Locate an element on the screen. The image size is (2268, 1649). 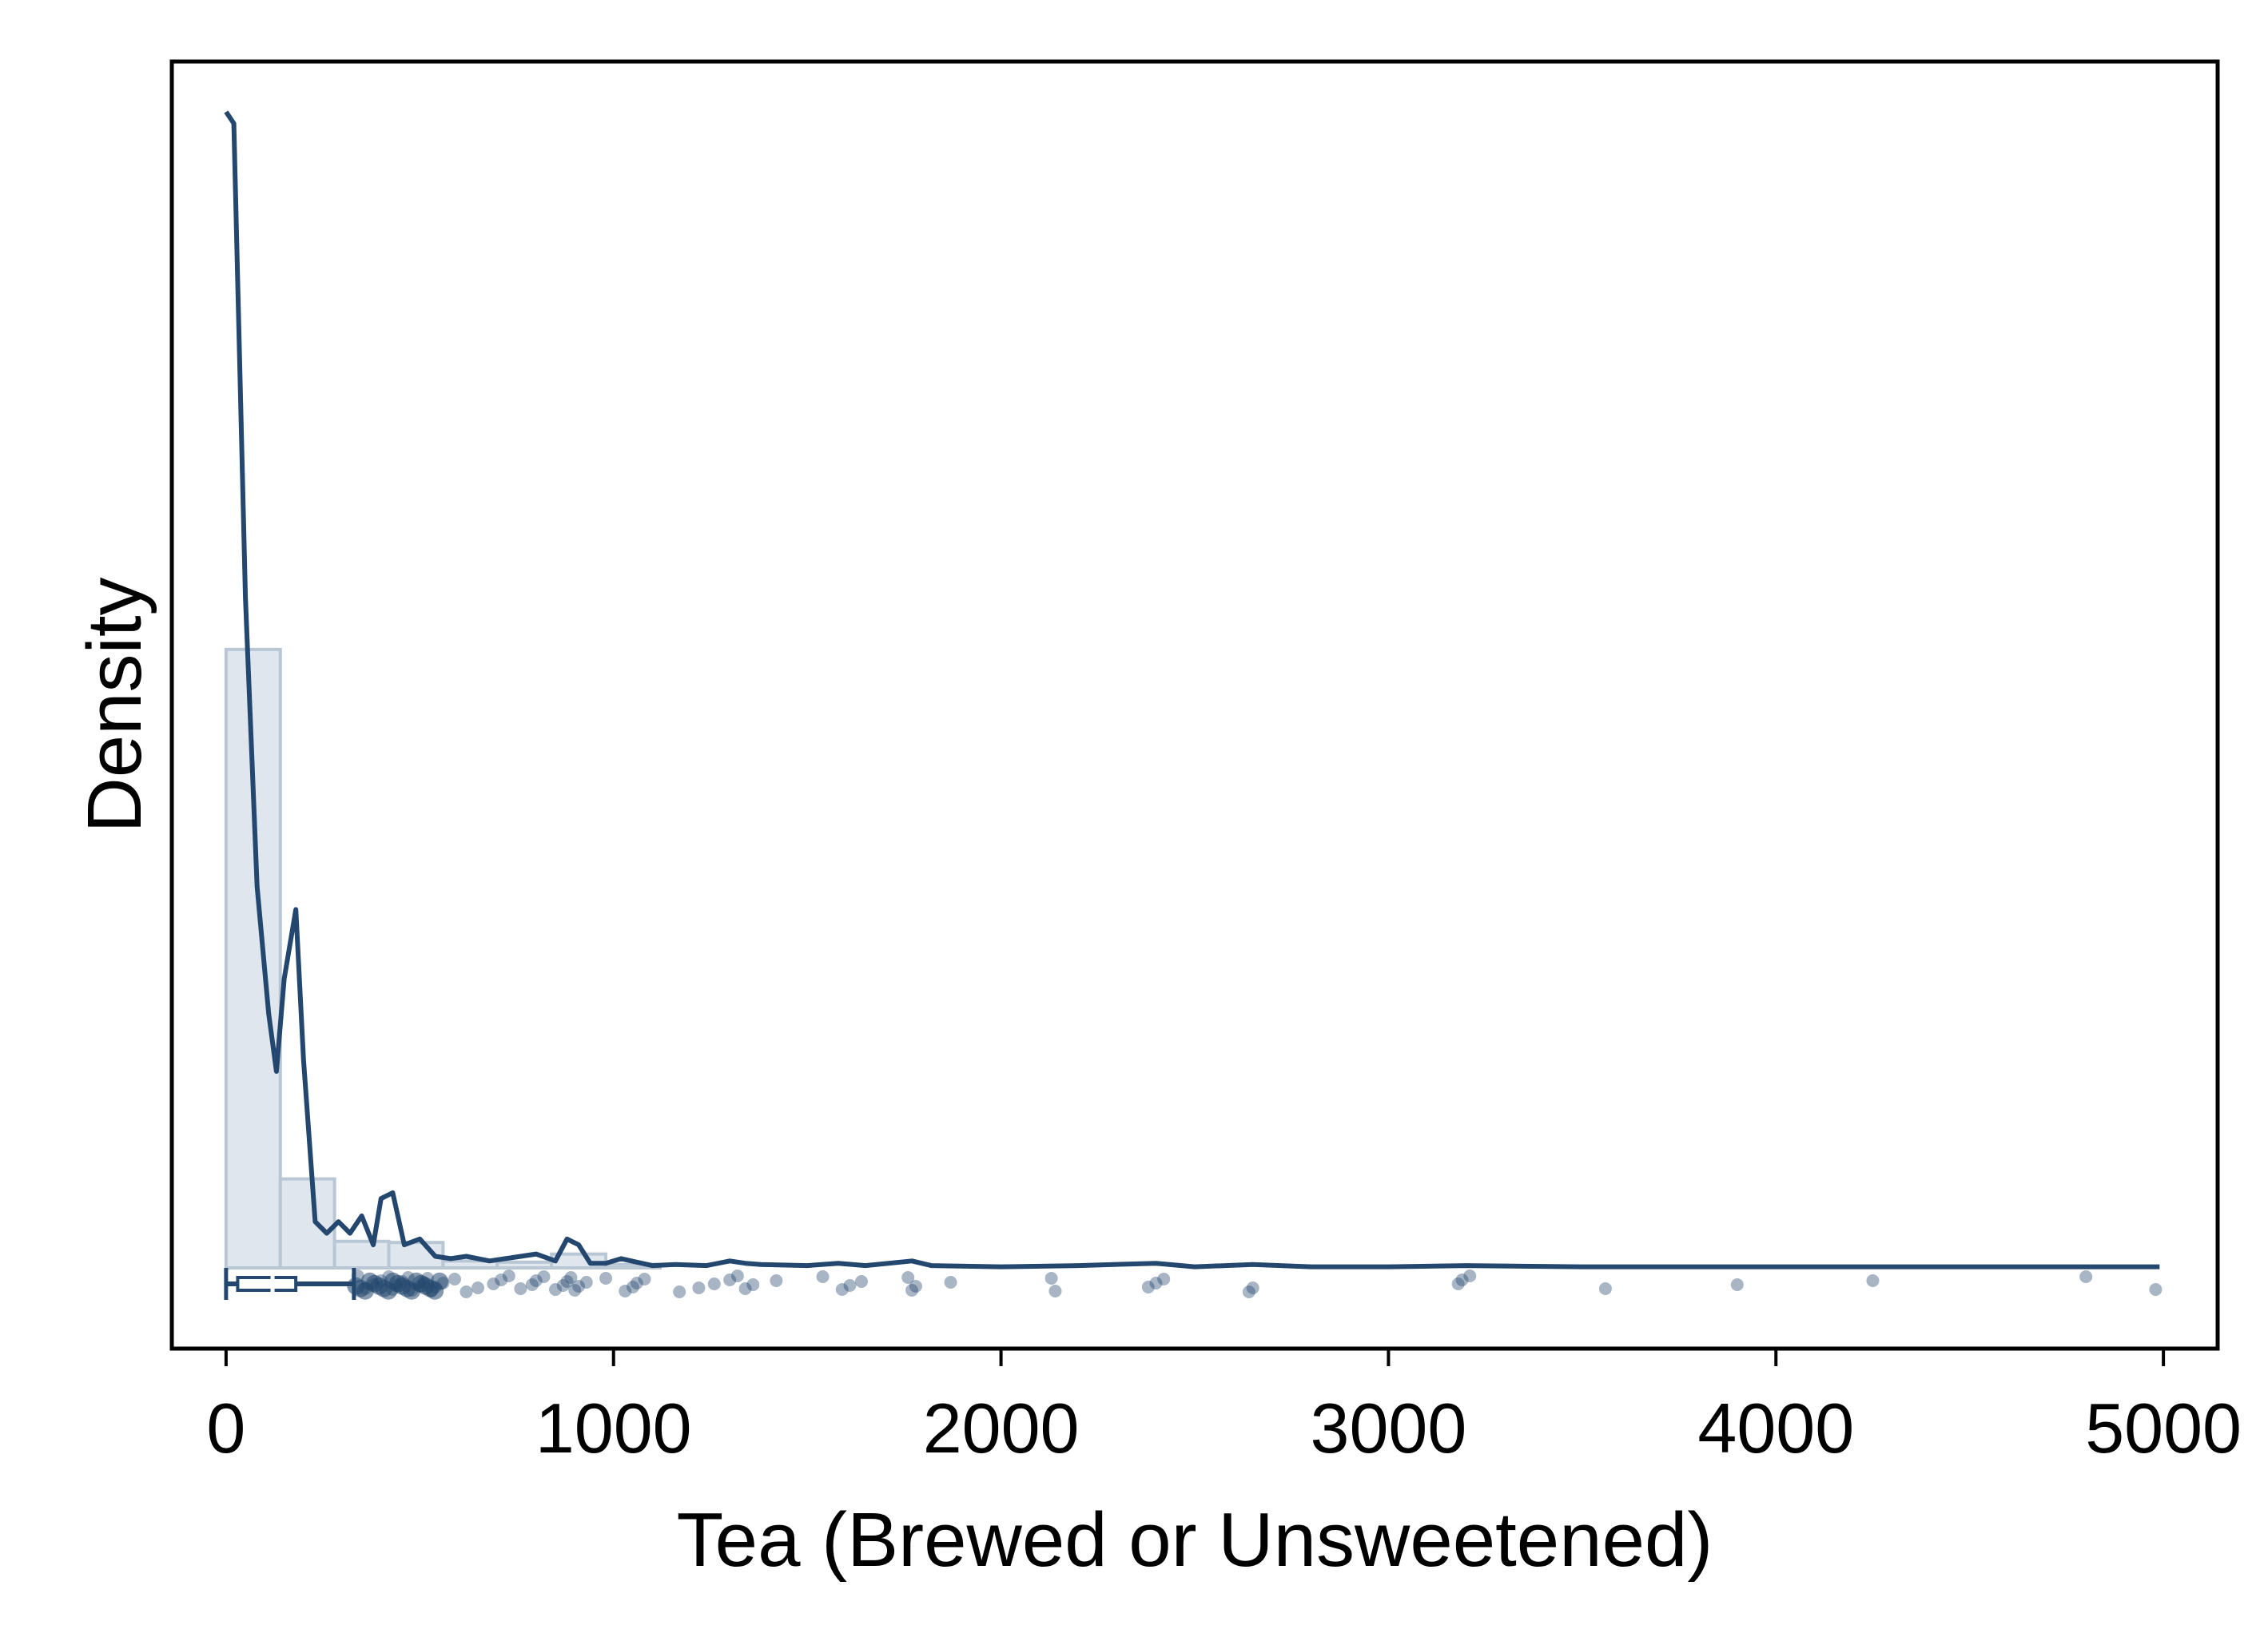
x-tick-label: 0 is located at coordinates (225, 1428).